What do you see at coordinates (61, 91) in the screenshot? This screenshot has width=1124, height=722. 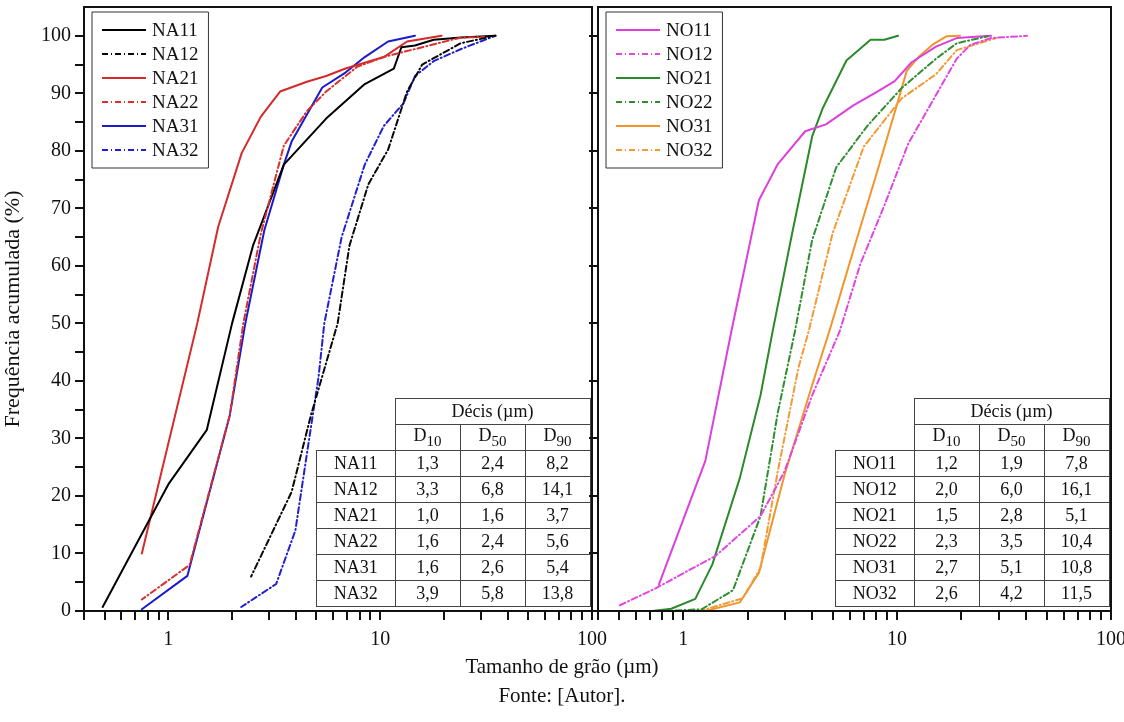 I see `y-tick-label: 90` at bounding box center [61, 91].